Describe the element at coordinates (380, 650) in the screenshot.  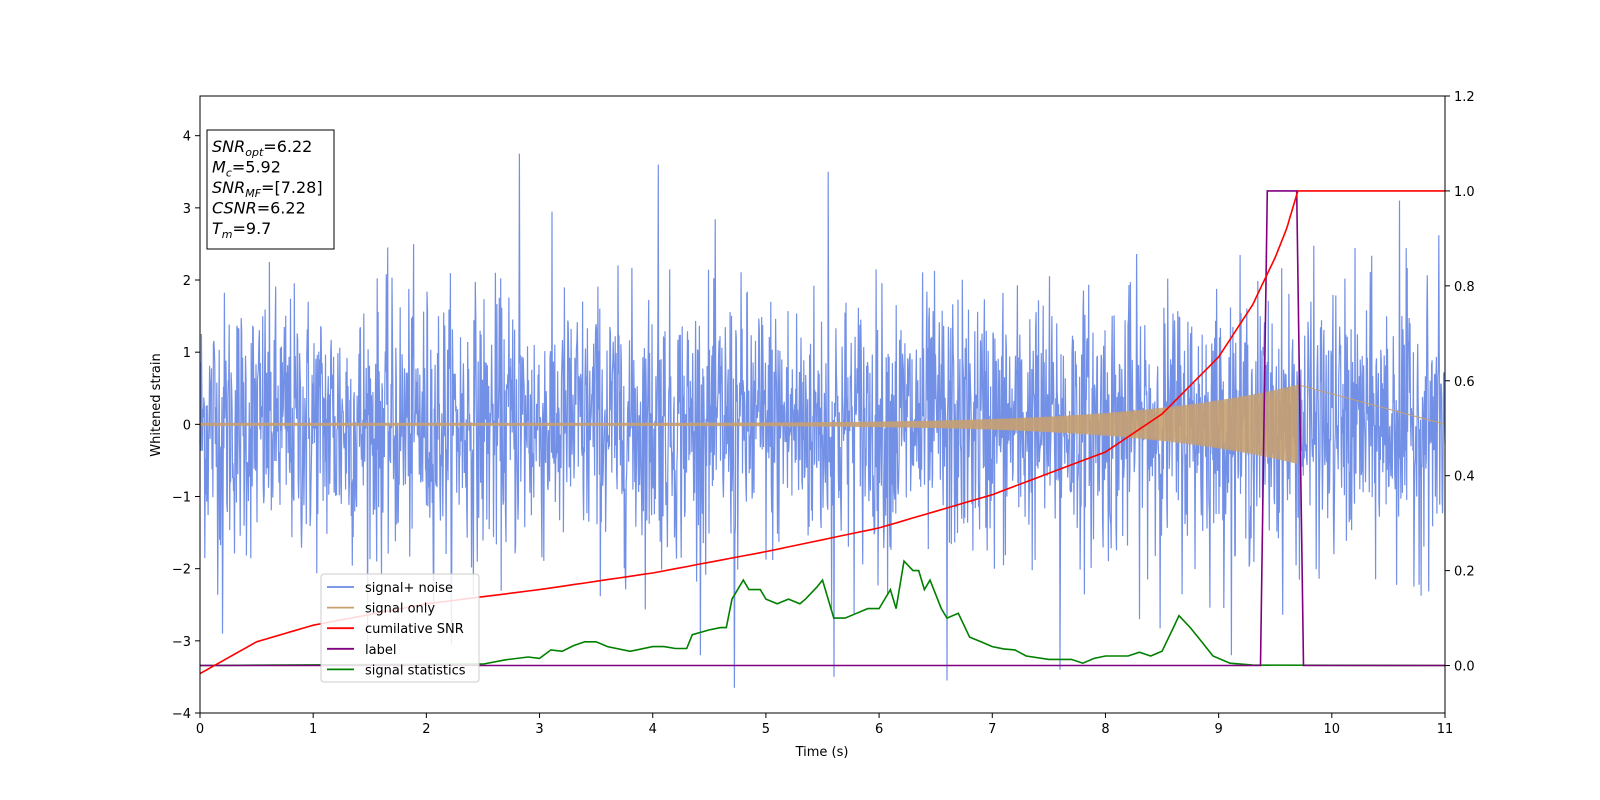
I see `legend-label: label` at that location.